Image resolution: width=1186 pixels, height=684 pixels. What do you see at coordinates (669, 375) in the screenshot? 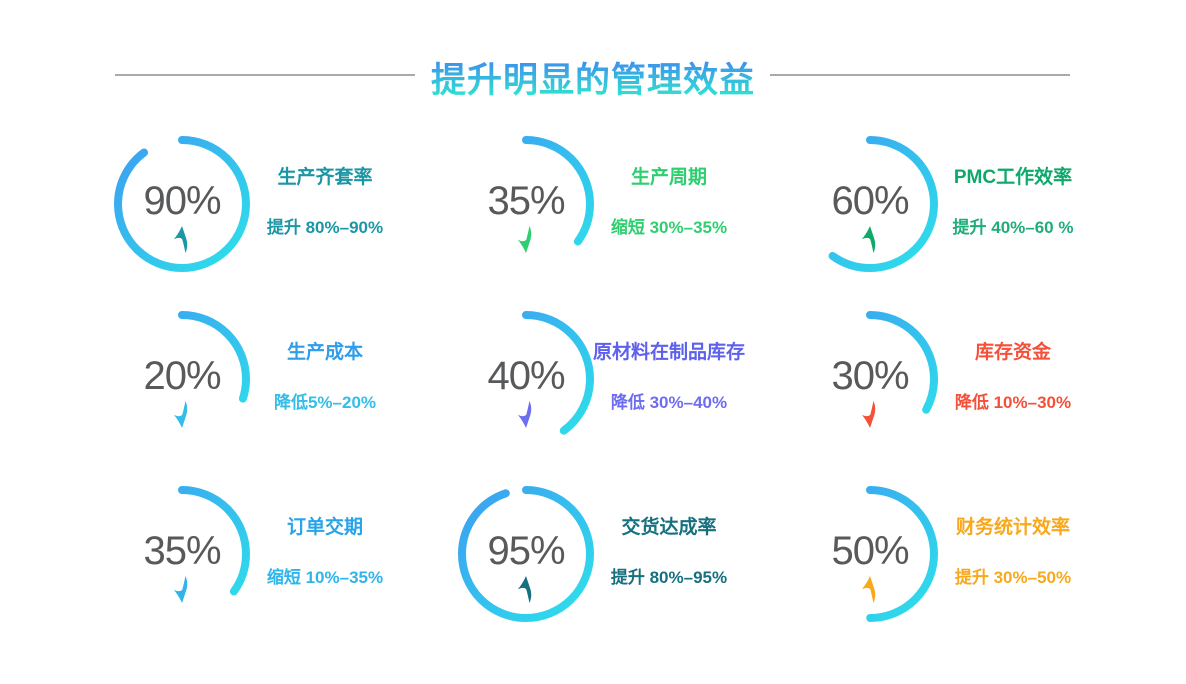
I see `metric-text-block: 原材料在制品库存 降低 30%–40%` at bounding box center [669, 375].